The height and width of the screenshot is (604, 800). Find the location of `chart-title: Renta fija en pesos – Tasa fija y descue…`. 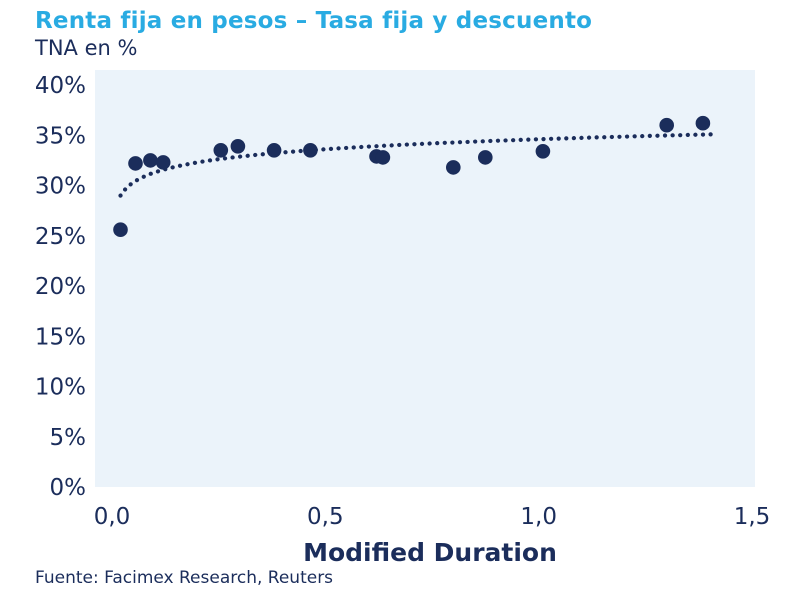

chart-title: Renta fija en pesos – Tasa fija y descue… is located at coordinates (314, 21).